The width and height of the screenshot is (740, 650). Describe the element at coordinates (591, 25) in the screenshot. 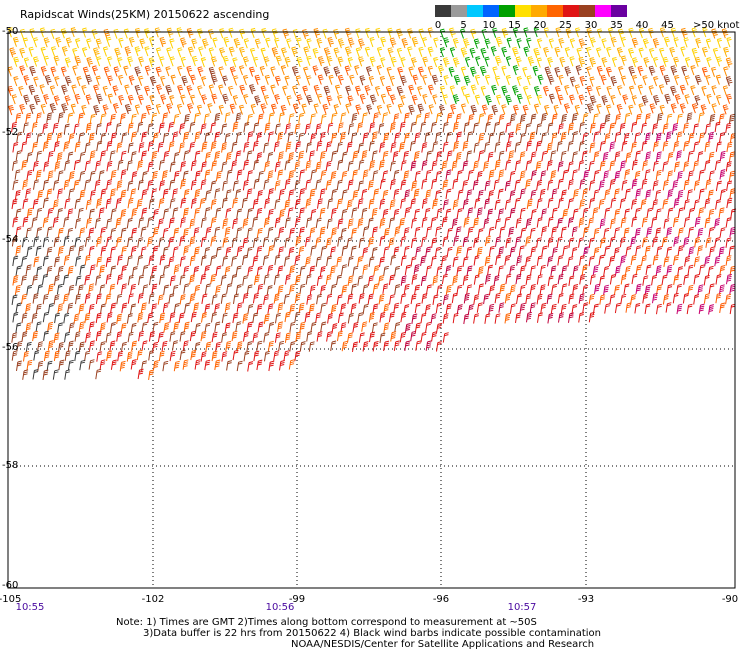

I see `colorbar-label: 30` at that location.